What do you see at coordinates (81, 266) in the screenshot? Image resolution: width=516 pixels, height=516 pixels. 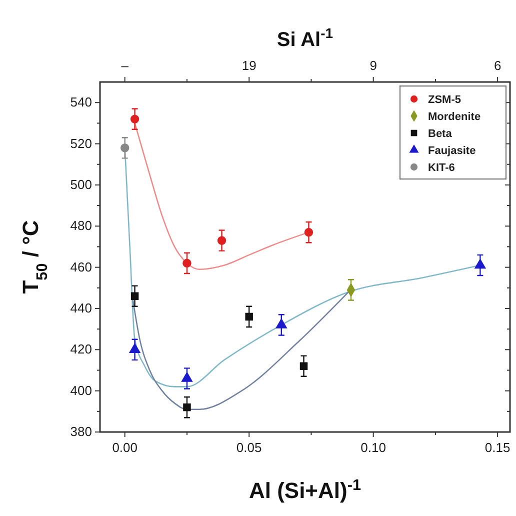 I see `y-tick-label: 460` at bounding box center [81, 266].